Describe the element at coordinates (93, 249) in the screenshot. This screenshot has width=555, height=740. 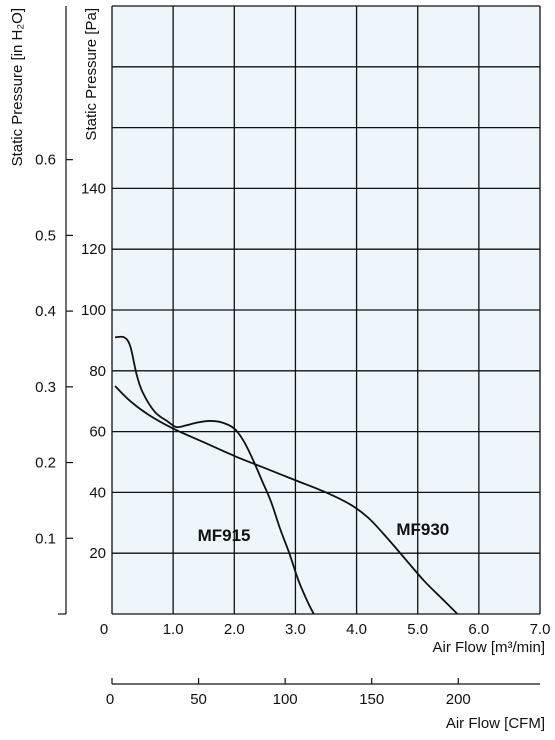
I see `y-tick-label: 120` at that location.